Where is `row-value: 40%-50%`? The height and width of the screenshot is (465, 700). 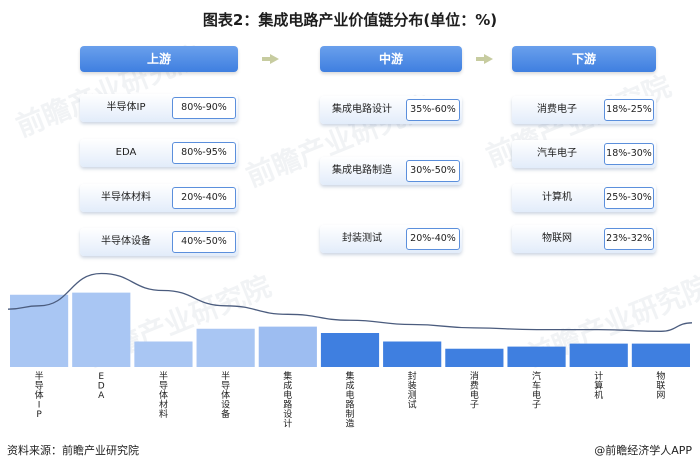
row-value: 40%-50% is located at coordinates (204, 242).